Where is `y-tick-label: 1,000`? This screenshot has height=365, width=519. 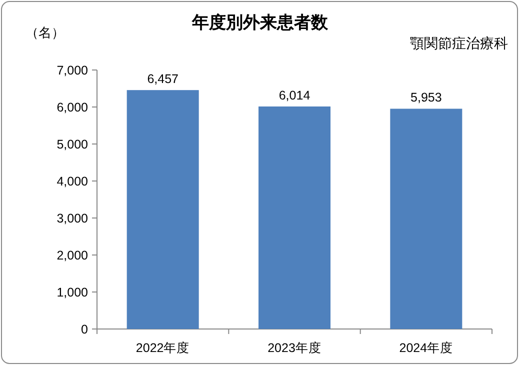 y-tick-label: 1,000 is located at coordinates (72, 293).